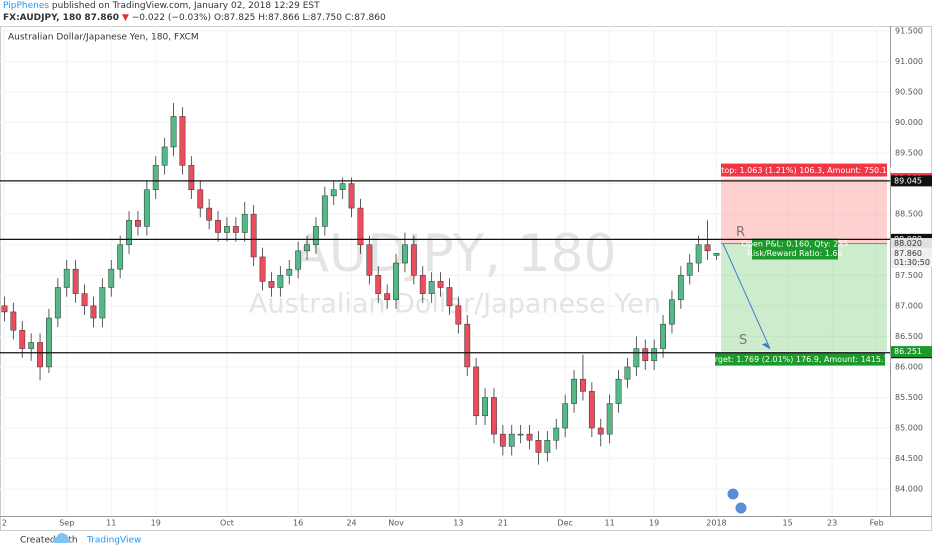 The width and height of the screenshot is (932, 550). Describe the element at coordinates (908, 253) in the screenshot. I see `current-price-label: 87.860` at that location.